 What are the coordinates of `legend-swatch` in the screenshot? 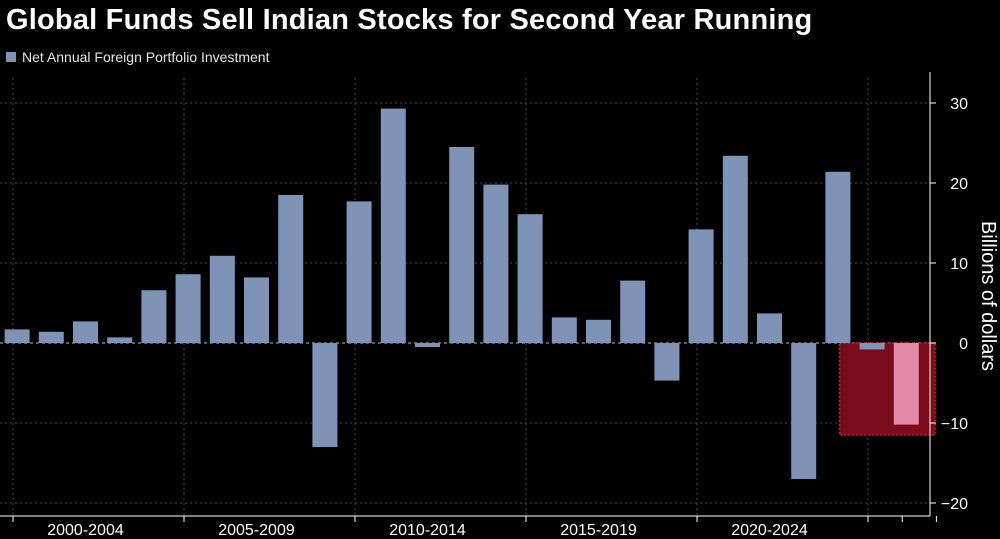 It's located at (11, 57).